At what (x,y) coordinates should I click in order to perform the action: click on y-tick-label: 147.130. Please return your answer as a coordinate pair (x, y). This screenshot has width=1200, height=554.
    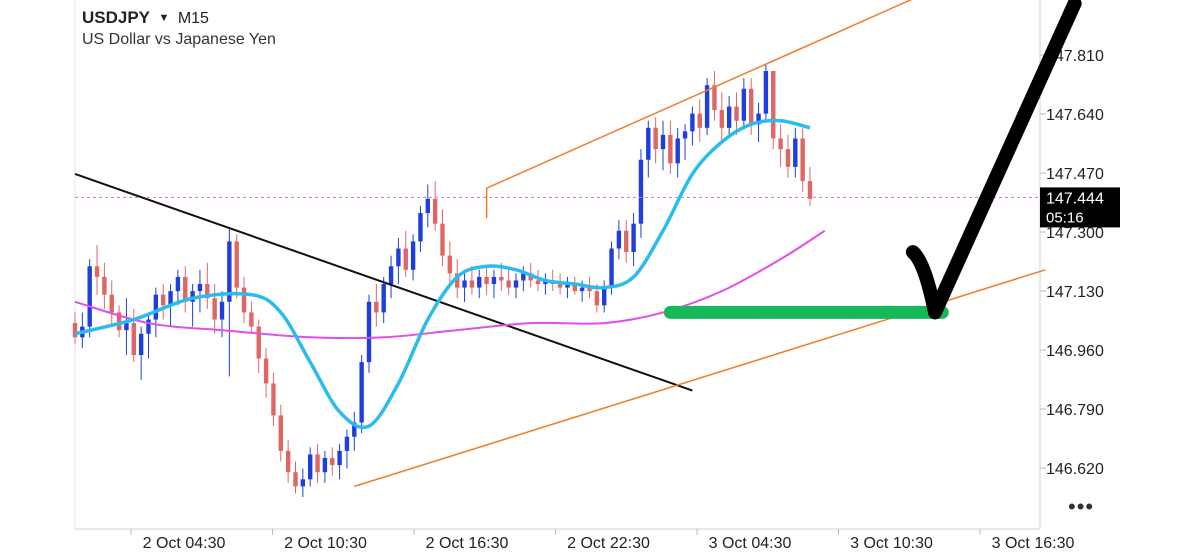
    Looking at the image, I should click on (1075, 292).